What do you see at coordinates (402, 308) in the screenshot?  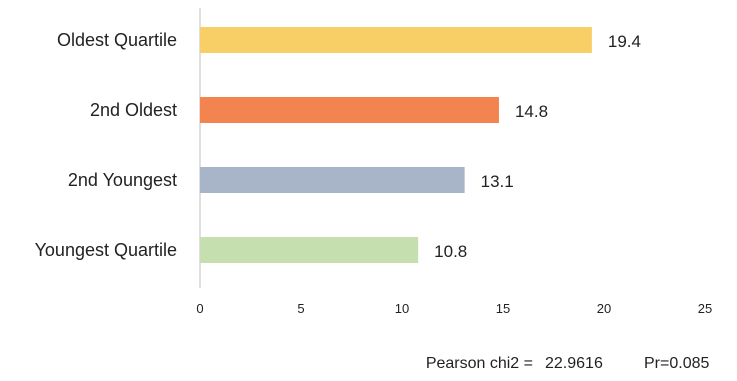 I see `x-tick-label: 10` at bounding box center [402, 308].